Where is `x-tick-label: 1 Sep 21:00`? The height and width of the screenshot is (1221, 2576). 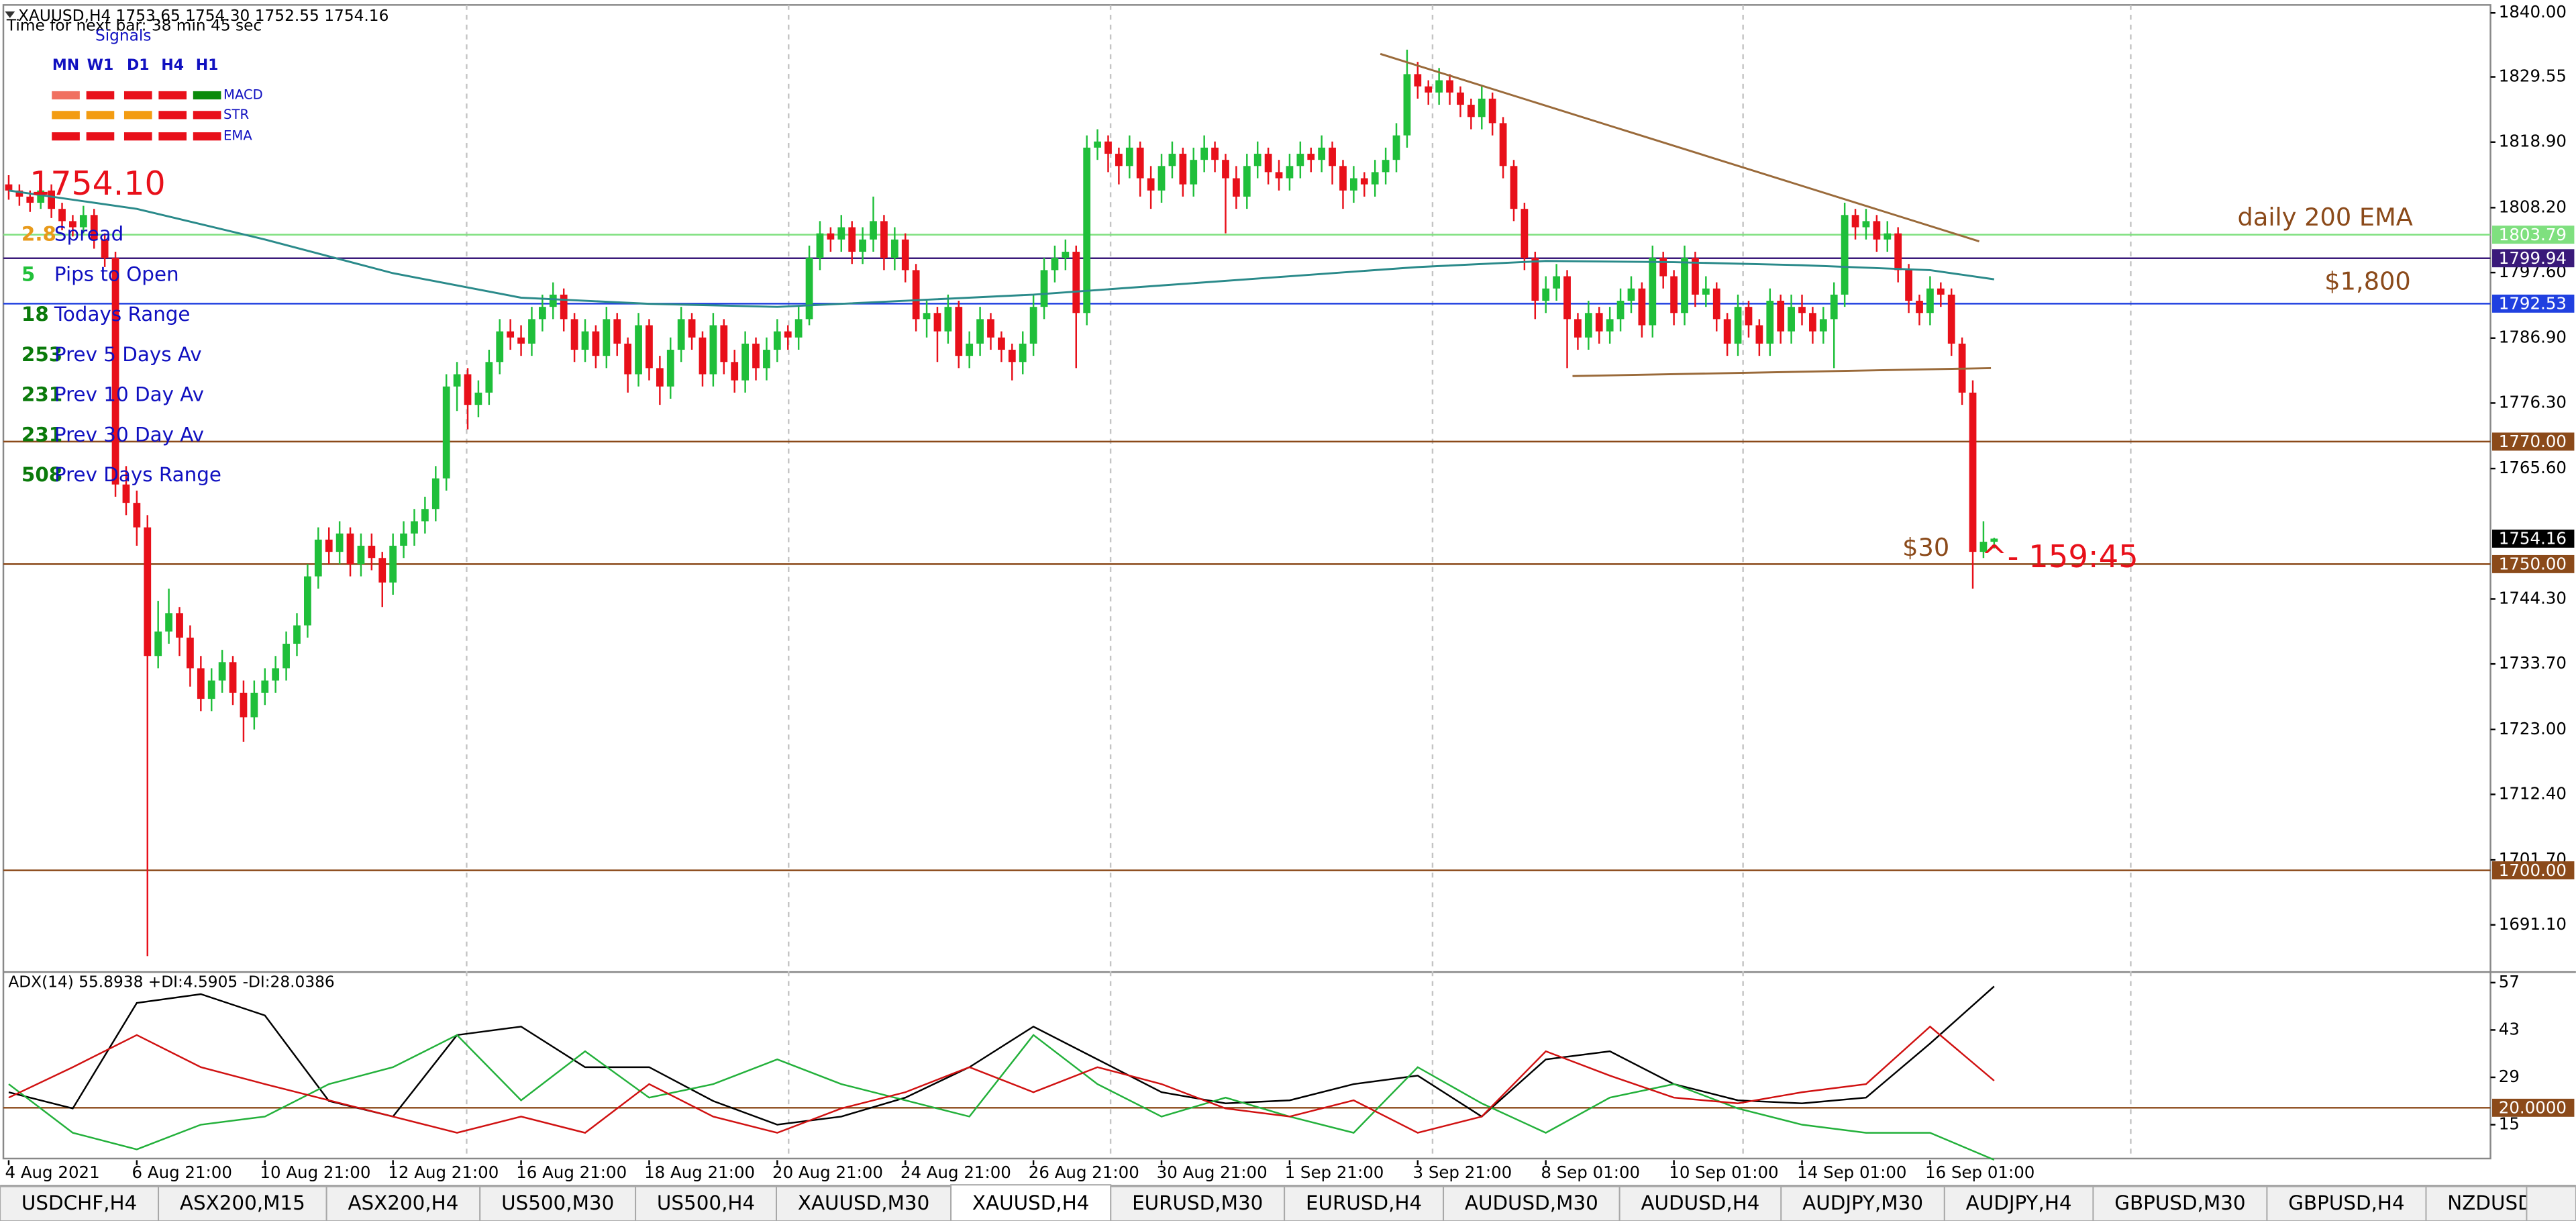 x-tick-label: 1 Sep 21:00 is located at coordinates (1334, 1172).